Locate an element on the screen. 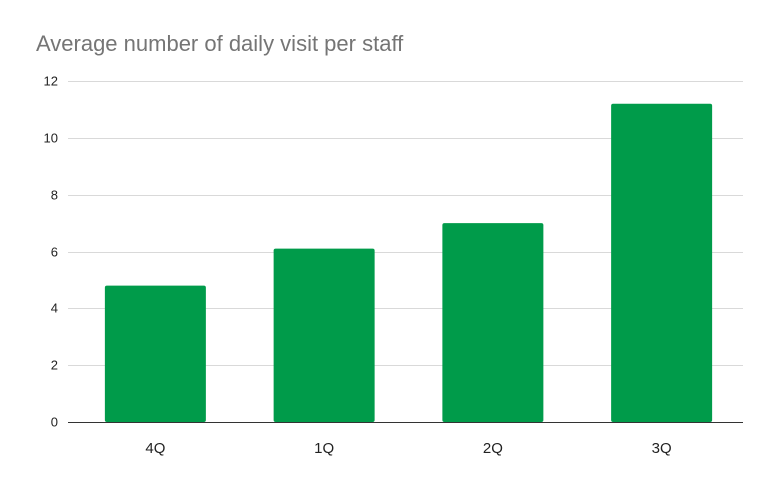 Image resolution: width=757 pixels, height=477 pixels. y-tick-label: 4 is located at coordinates (54, 308).